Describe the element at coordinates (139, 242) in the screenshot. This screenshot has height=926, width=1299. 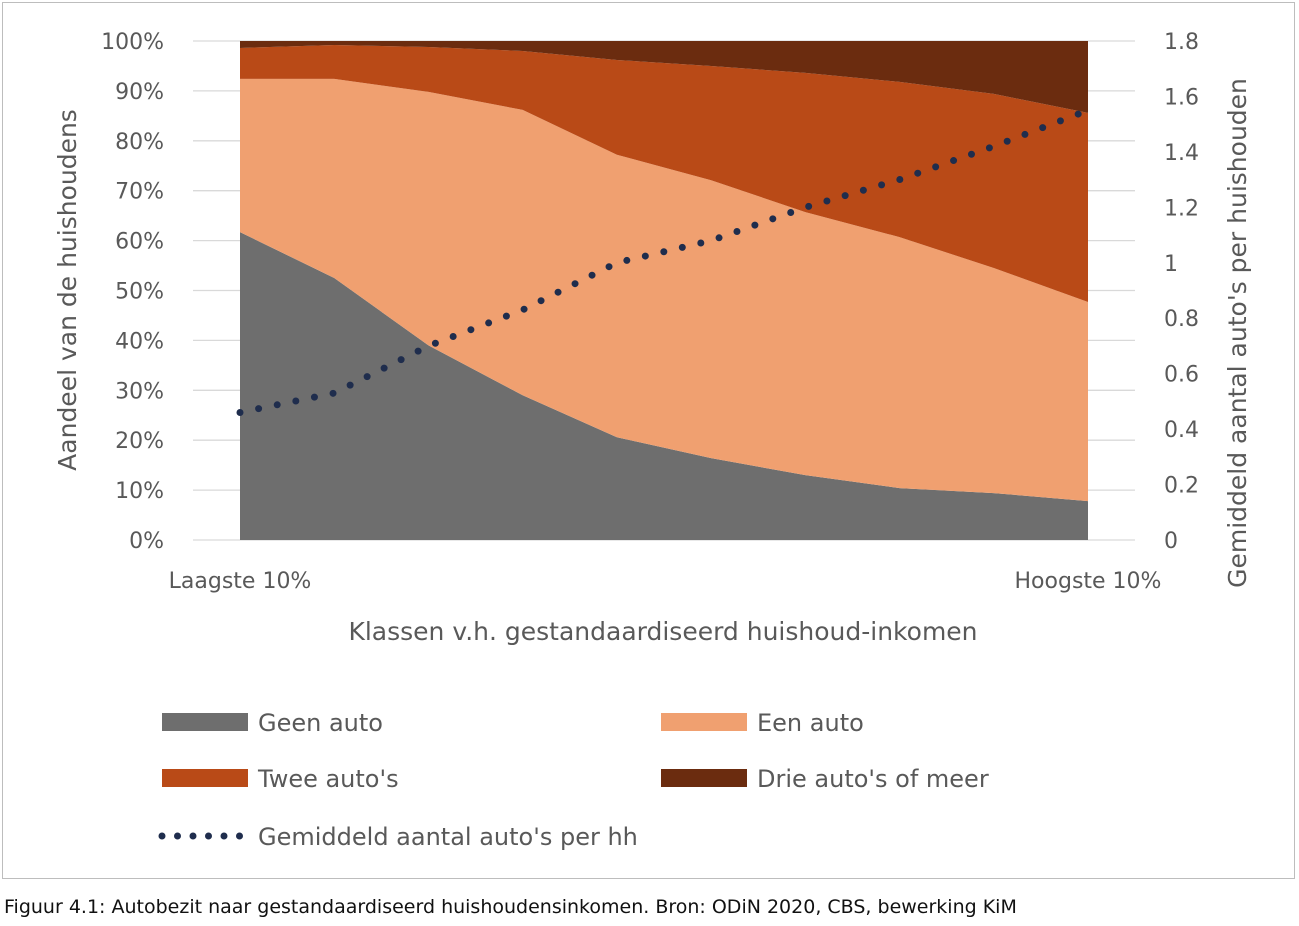
I see `y-tick-label: 60%` at that location.